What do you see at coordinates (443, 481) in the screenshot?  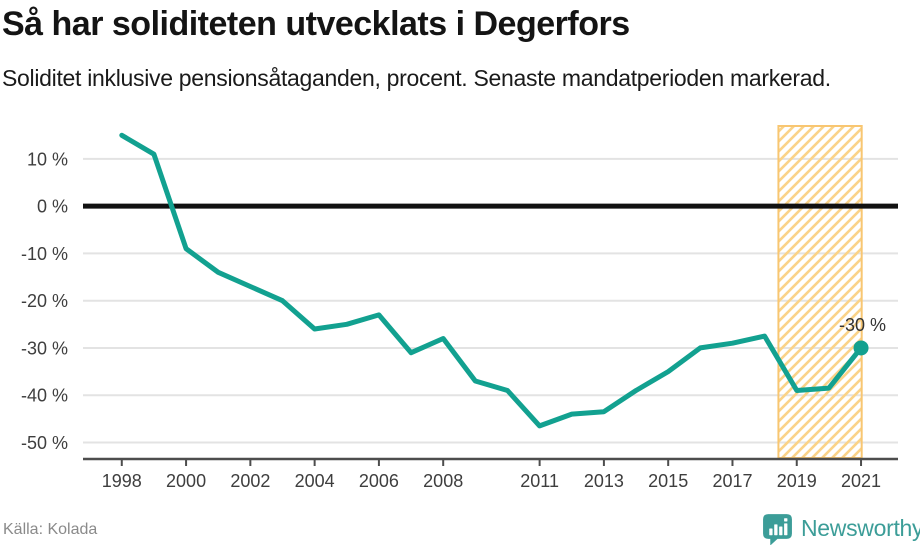 I see `svg-text: 2008` at bounding box center [443, 481].